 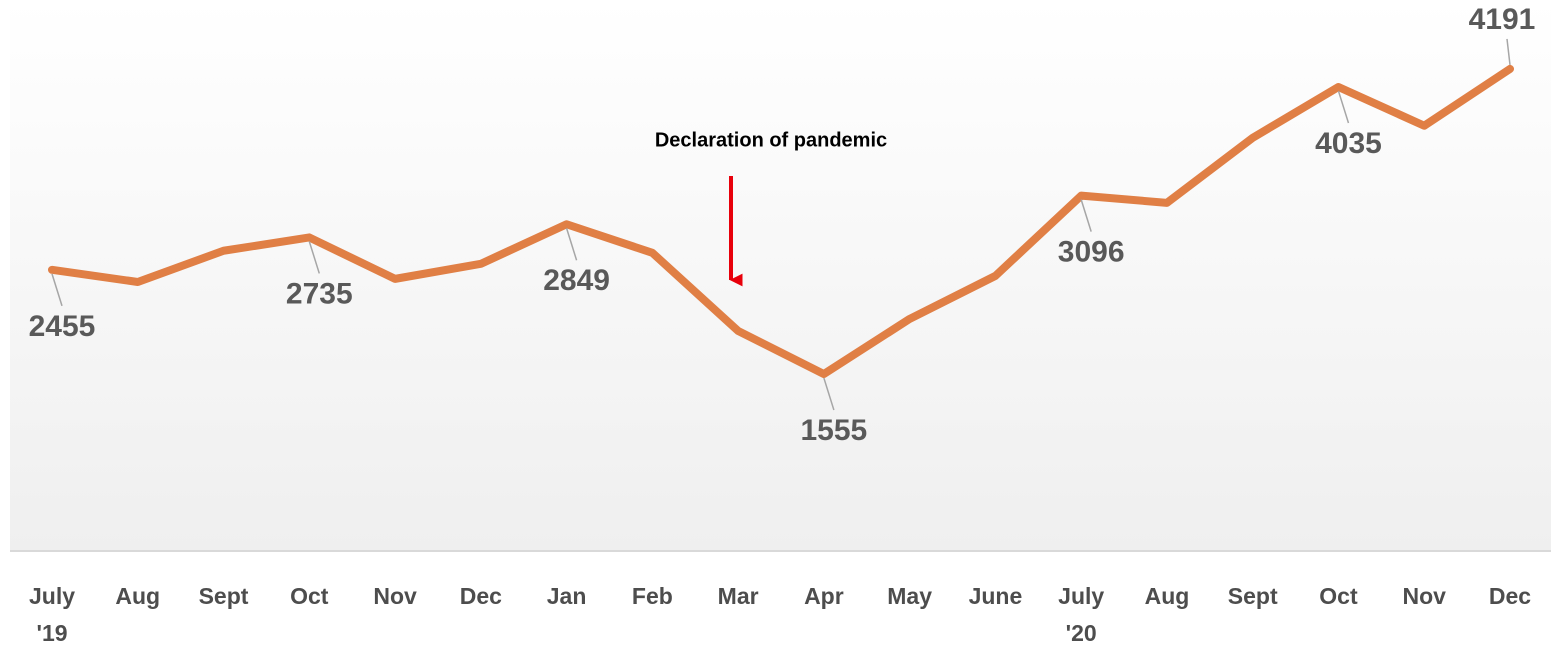 What do you see at coordinates (1348, 143) in the screenshot?
I see `data-label: 4035` at bounding box center [1348, 143].